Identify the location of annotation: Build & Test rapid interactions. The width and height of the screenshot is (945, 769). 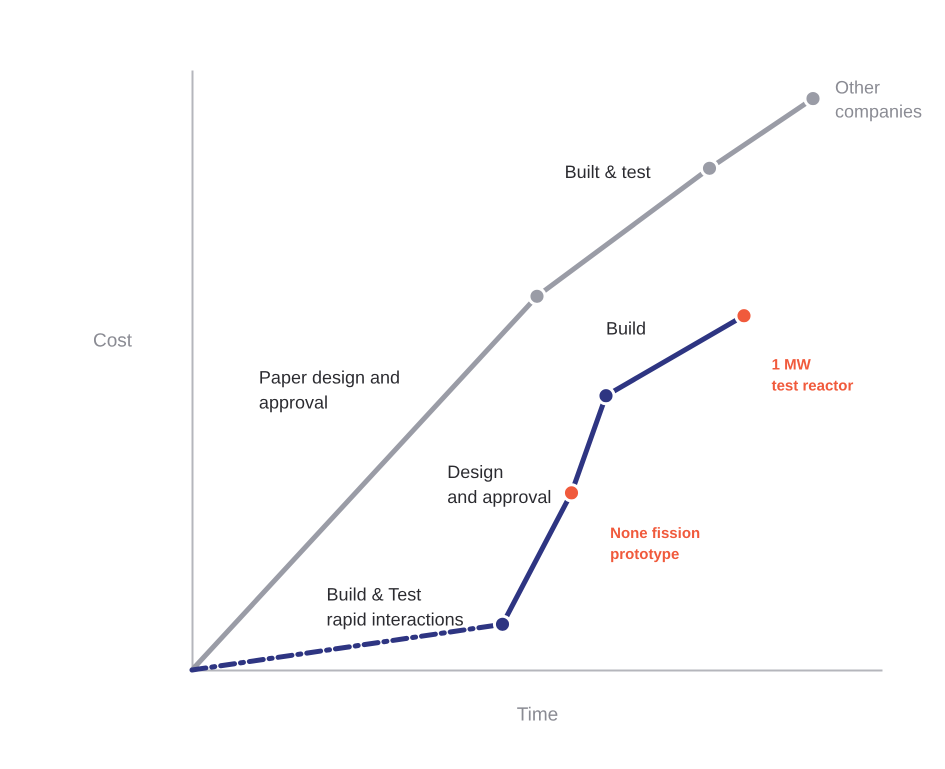
(395, 607).